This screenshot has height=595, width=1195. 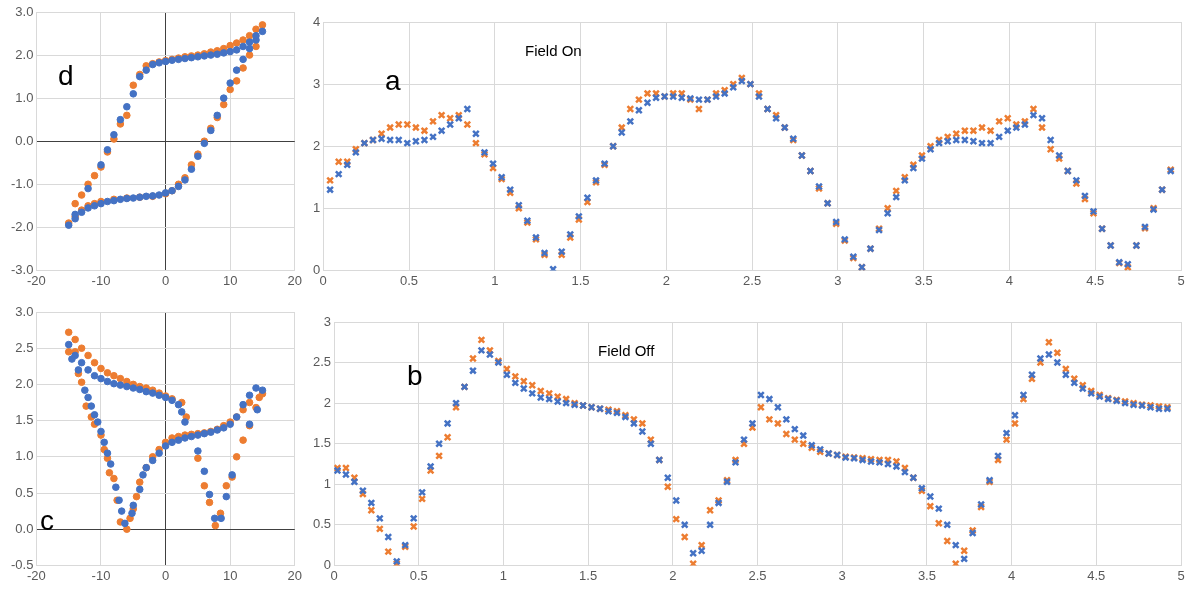 I want to click on y-tick-label: -3.0, so click(x=22, y=269).